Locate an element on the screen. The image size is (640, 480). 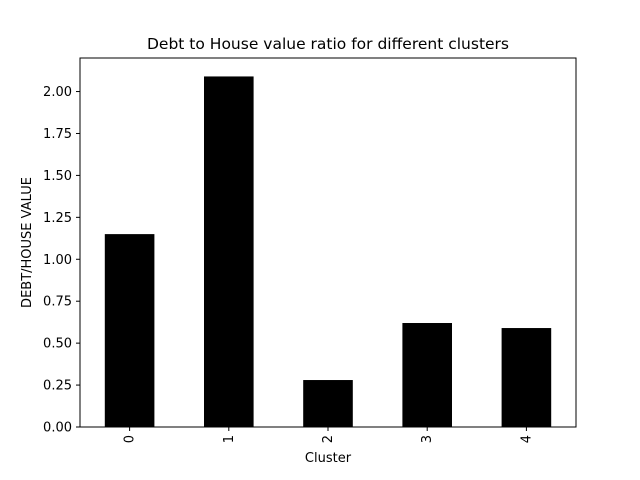
y-tick-label: 1.00 is located at coordinates (57, 260).